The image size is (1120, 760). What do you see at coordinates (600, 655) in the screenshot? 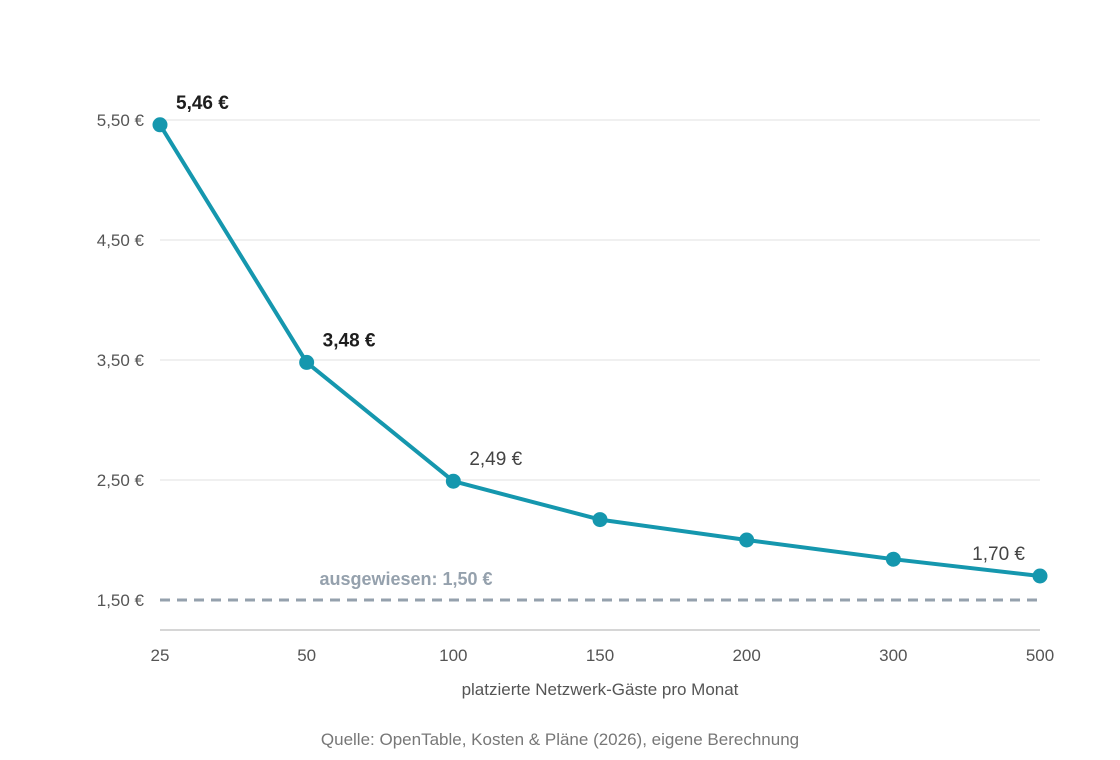
I see `x-tick-label: 150` at bounding box center [600, 655].